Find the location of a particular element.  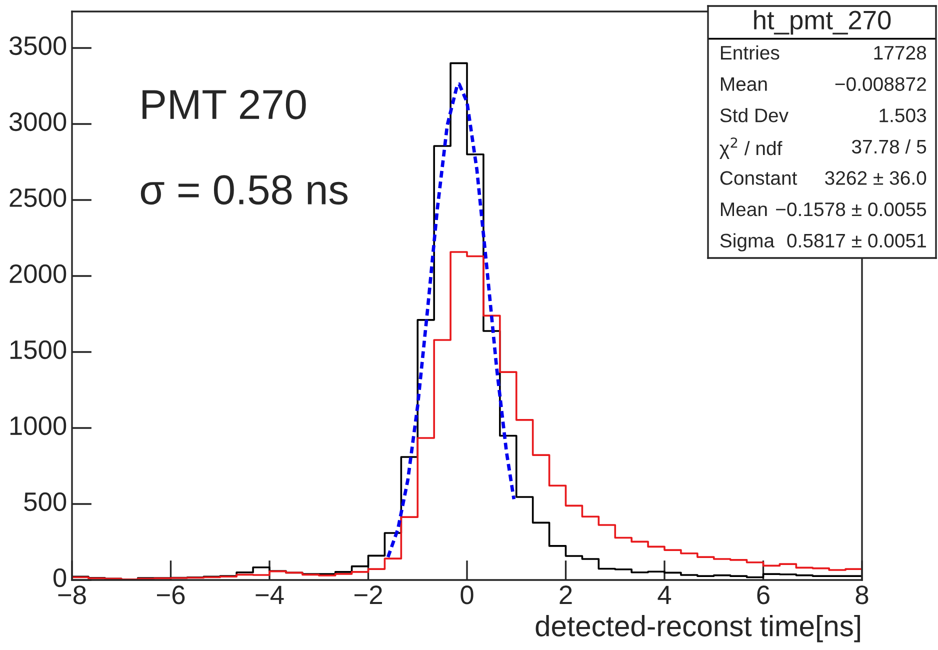

text: 17728 is located at coordinates (900, 53).